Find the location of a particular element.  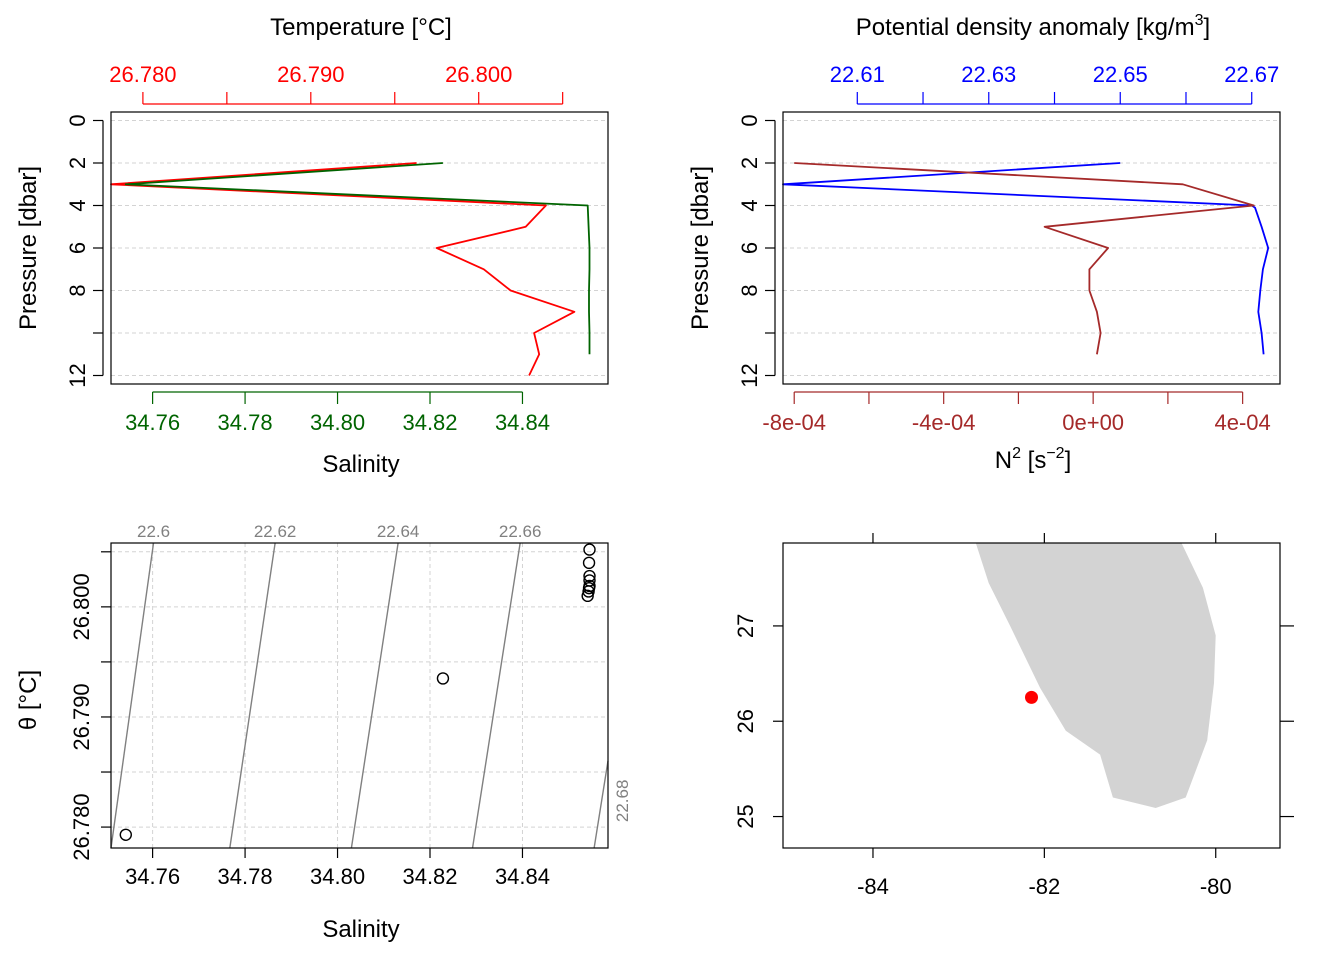

p2-gridlines is located at coordinates (1031, 248).